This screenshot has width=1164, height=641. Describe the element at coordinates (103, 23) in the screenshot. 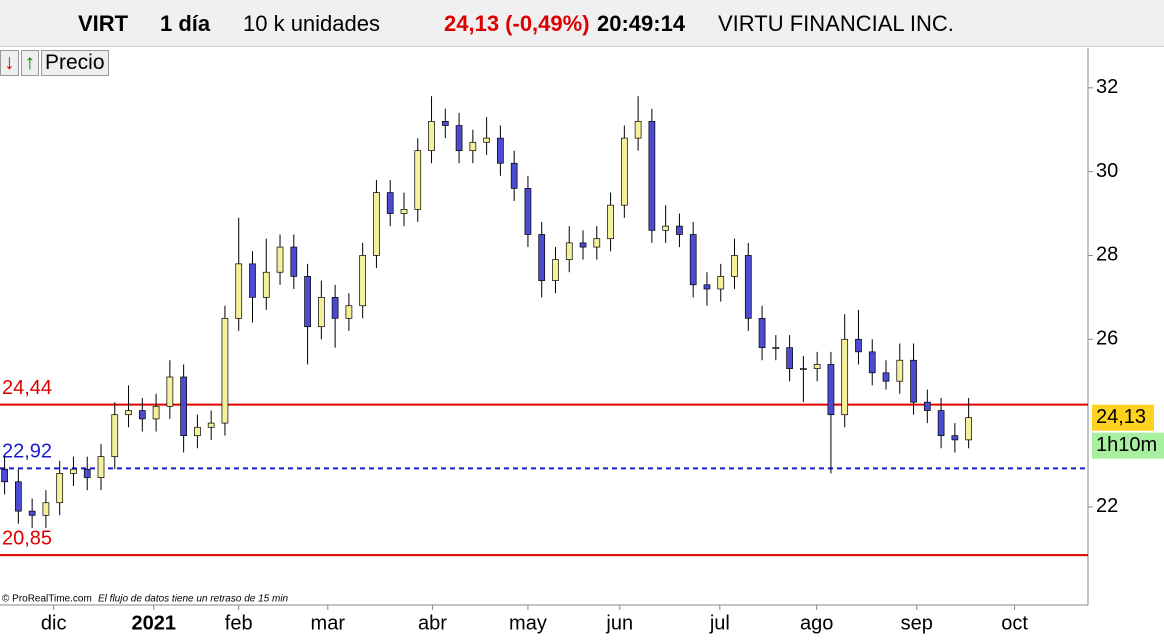

I see `symbol: VIRT` at that location.